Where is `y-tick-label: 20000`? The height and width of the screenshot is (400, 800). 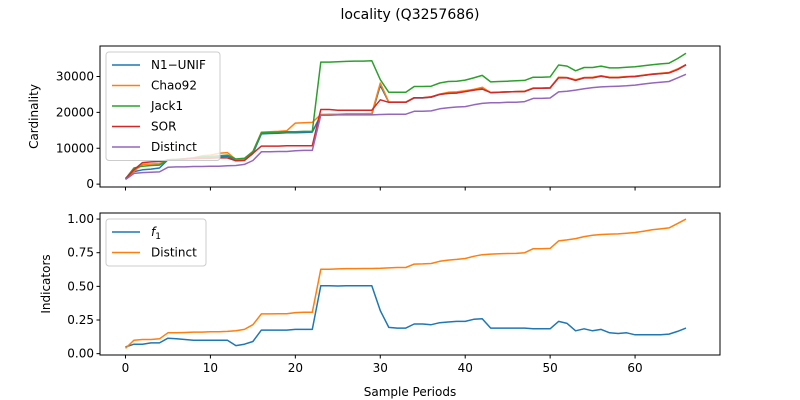
y-tick-label: 20000 is located at coordinates (75, 112).